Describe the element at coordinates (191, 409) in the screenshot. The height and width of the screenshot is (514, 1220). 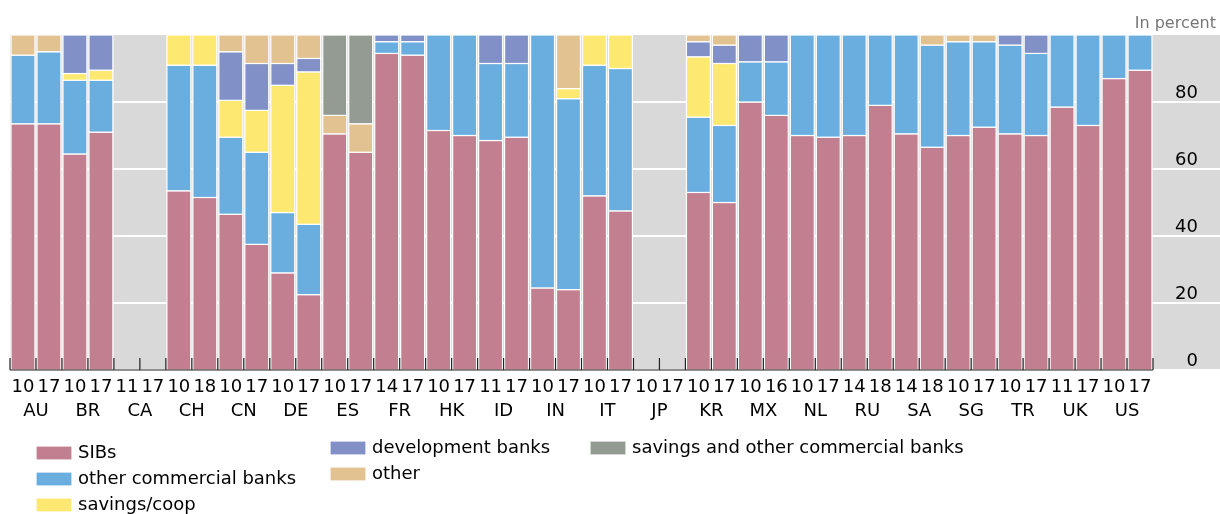
I see `text: CH` at that location.